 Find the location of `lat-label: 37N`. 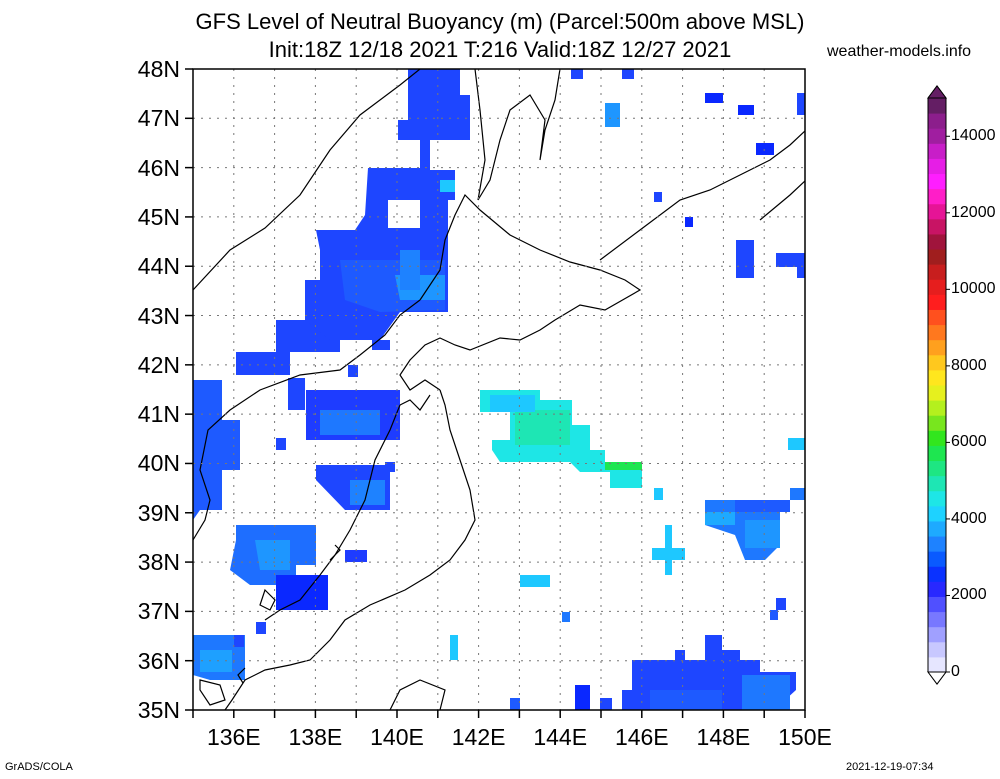

lat-label: 37N is located at coordinates (158, 611).